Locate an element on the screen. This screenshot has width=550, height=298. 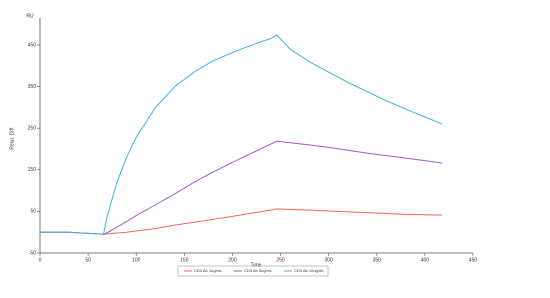
x-tick-label: 400 is located at coordinates (425, 260).